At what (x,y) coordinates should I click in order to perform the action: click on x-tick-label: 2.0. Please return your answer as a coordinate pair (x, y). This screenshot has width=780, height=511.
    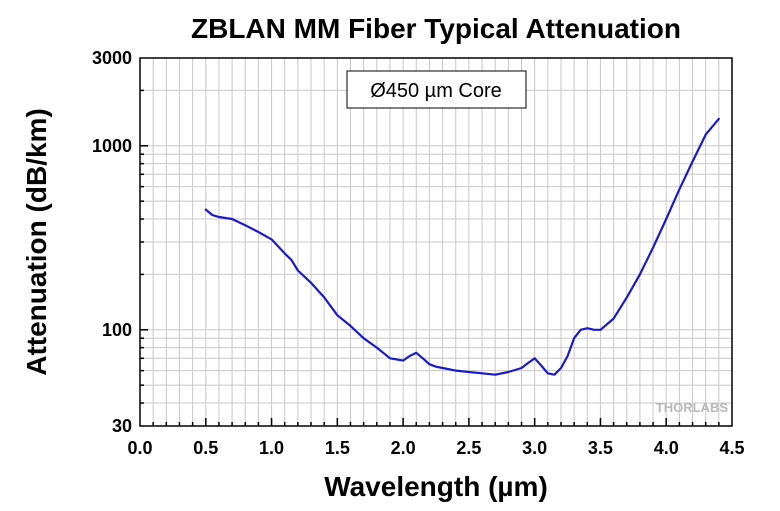
    Looking at the image, I should click on (403, 448).